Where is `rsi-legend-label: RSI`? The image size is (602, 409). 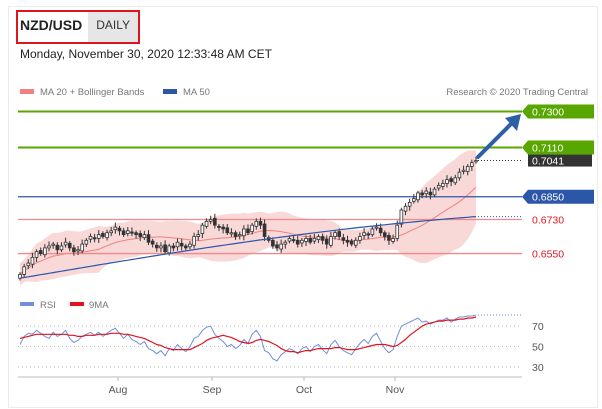 rsi-legend-label: RSI is located at coordinates (48, 305).